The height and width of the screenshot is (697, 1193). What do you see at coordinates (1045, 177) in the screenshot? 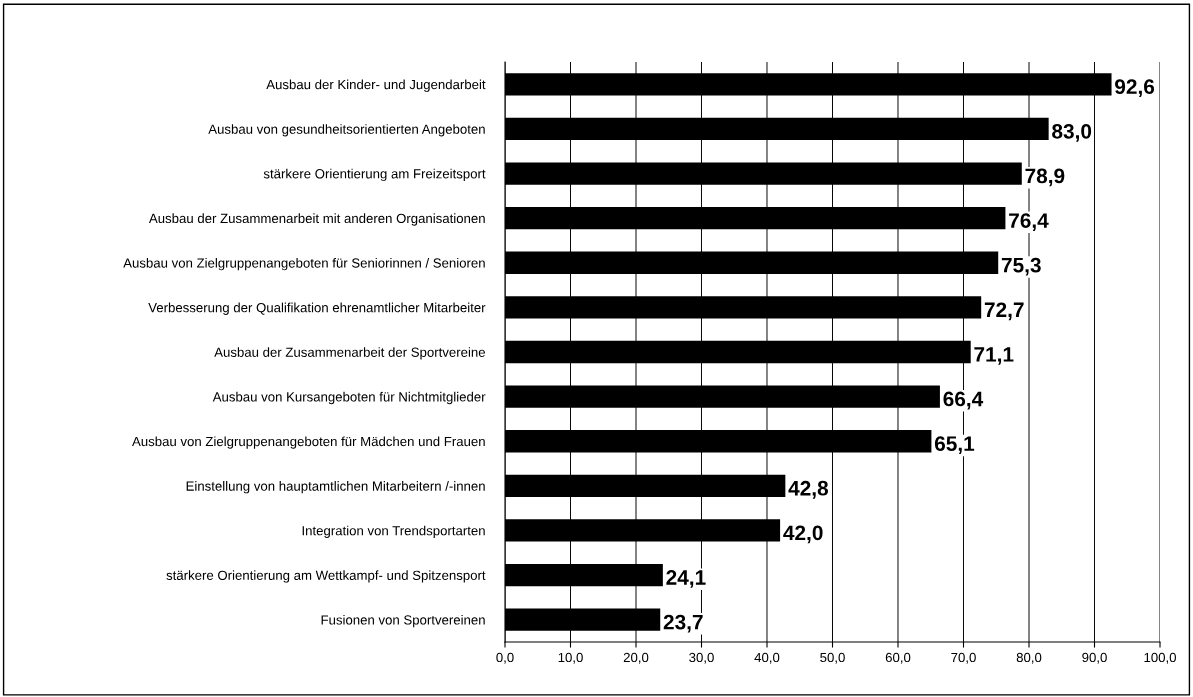
I see `data-label: 78,9` at bounding box center [1045, 177].